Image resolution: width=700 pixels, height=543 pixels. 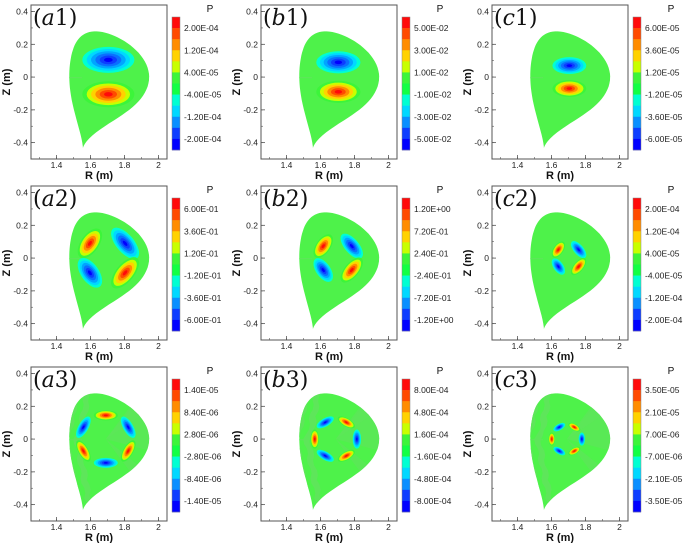 I want to click on panel-label-letter: b, so click(x=279, y=380).